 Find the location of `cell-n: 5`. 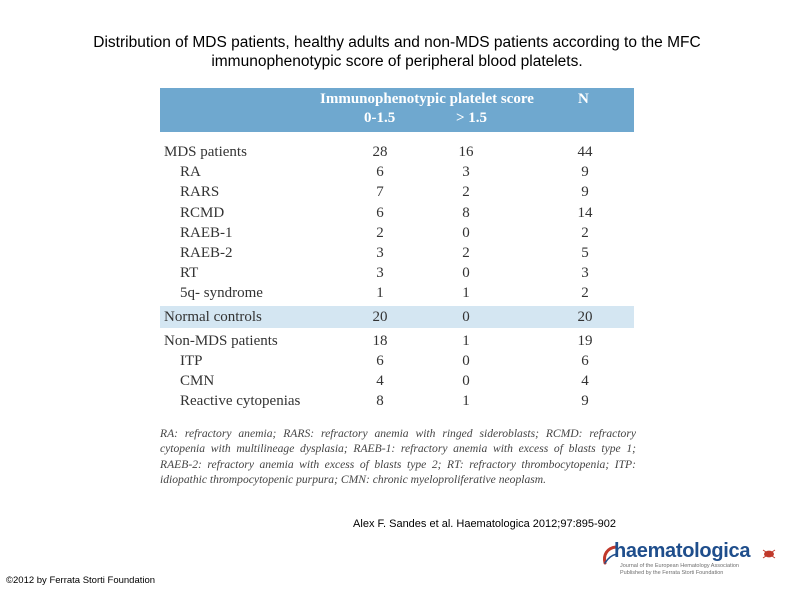

cell-n: 5 is located at coordinates (585, 252).